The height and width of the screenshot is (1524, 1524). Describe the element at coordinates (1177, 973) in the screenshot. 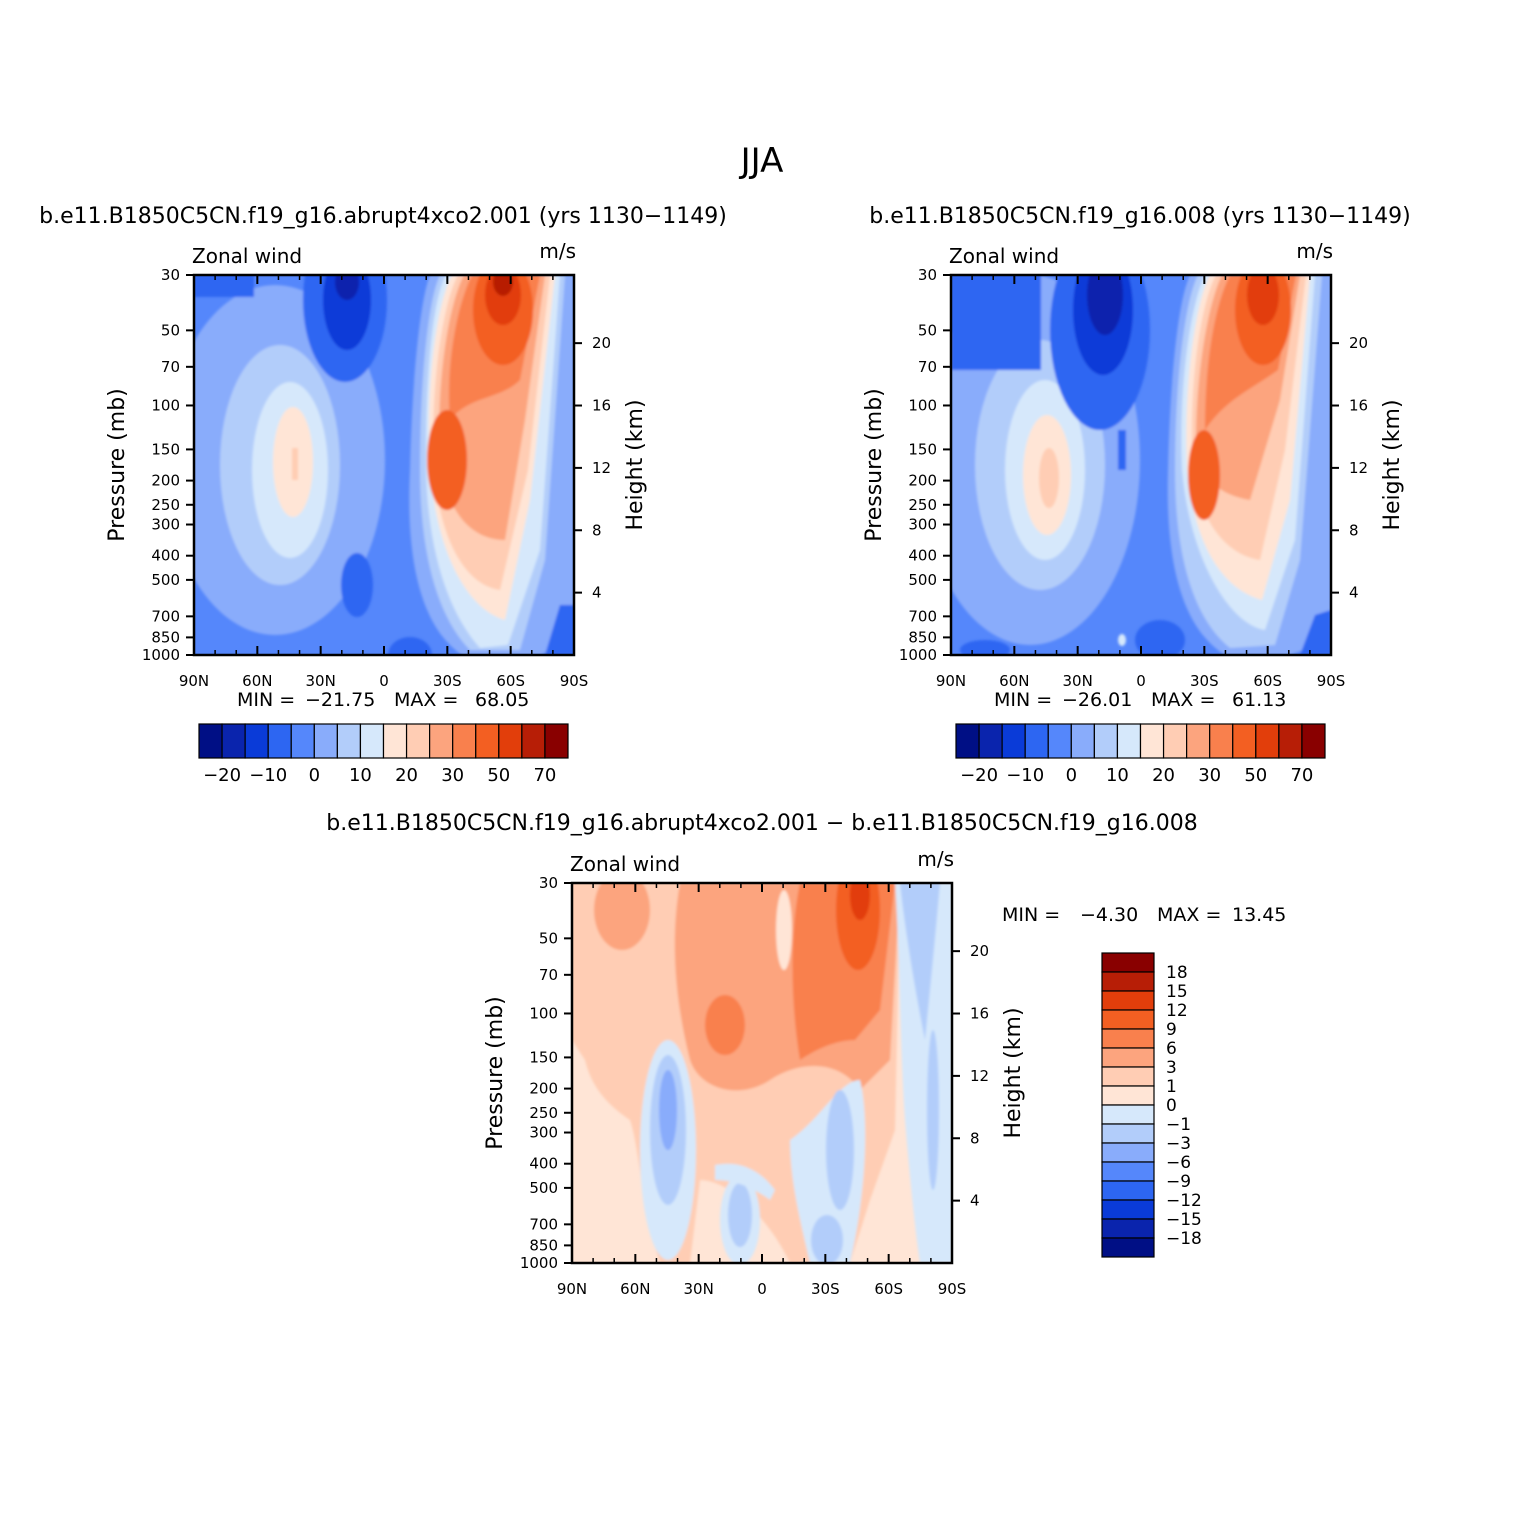

I see `panel-diff-colorbar-label: 18` at that location.